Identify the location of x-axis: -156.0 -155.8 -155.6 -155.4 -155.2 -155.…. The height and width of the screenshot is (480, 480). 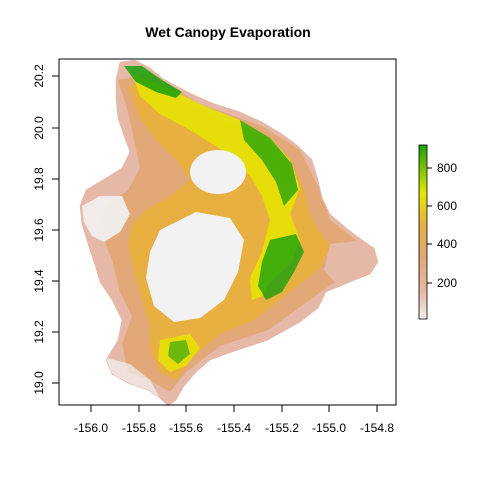
(234, 419).